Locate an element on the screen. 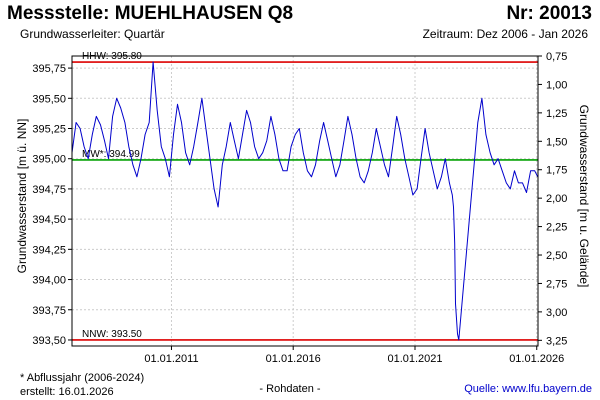 This screenshot has width=600, height=400. created-date: erstellt: 16.01.2026 is located at coordinates (67, 392).